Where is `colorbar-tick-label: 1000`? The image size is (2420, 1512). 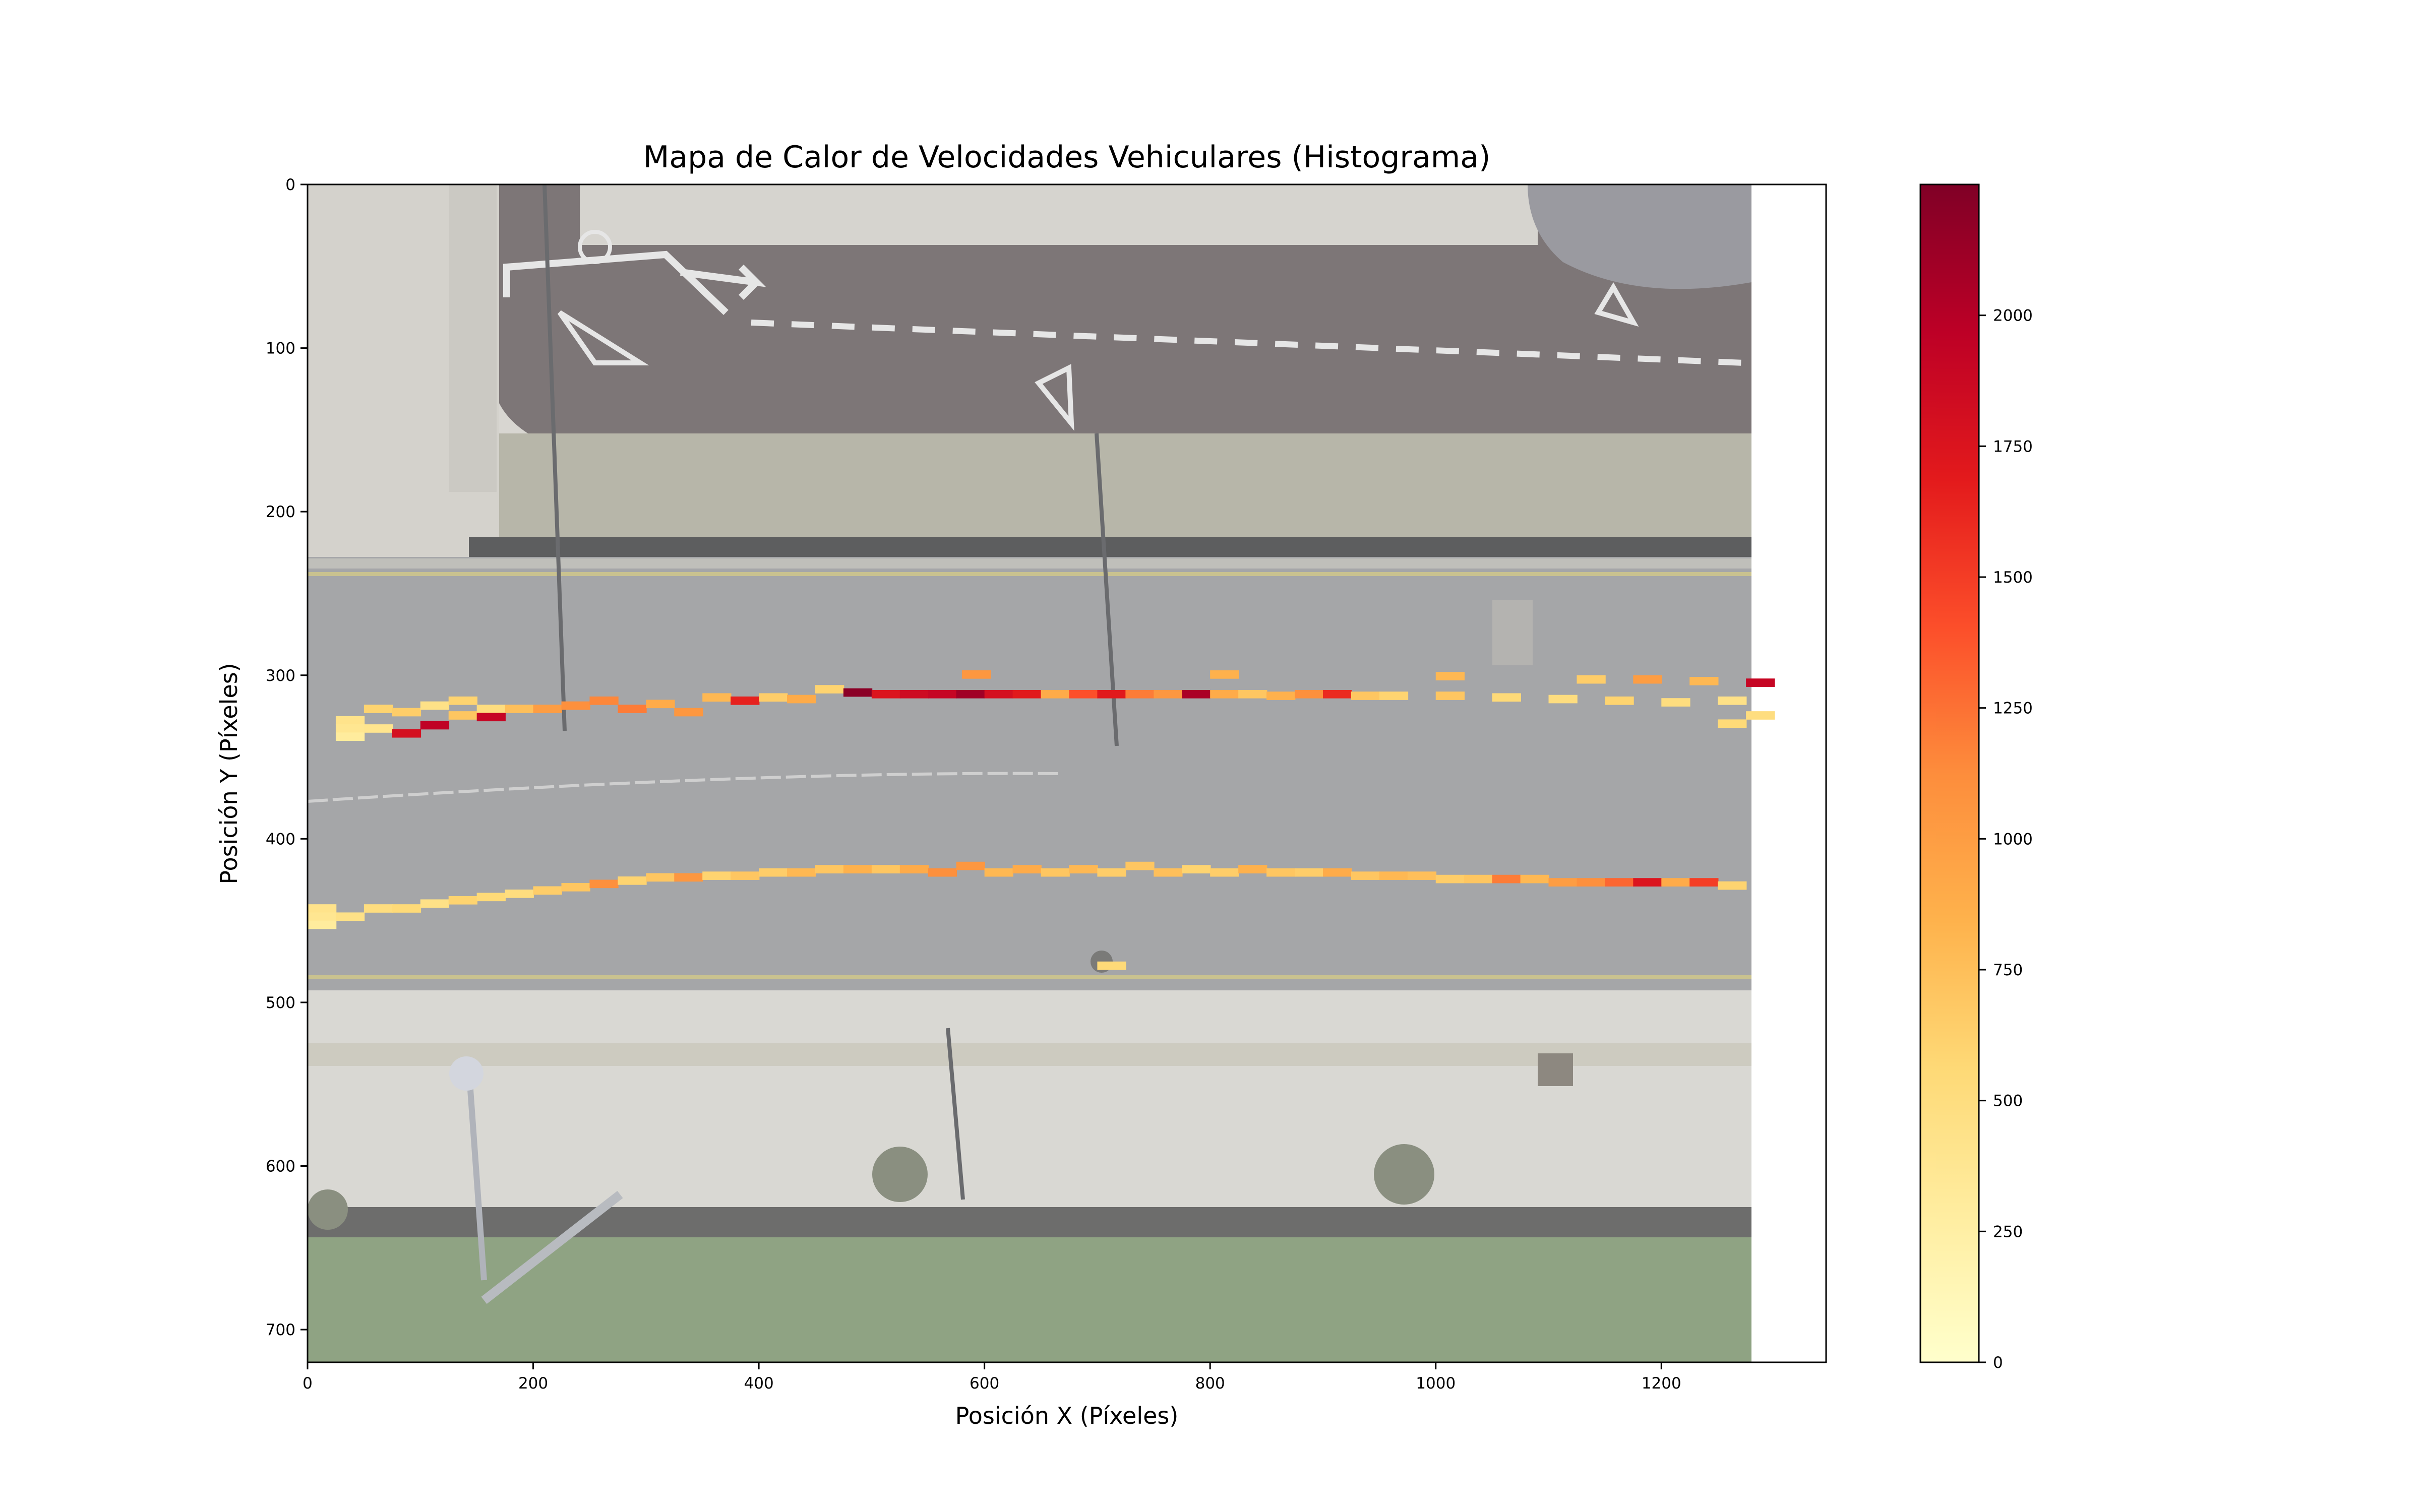 colorbar-tick-label: 1000 is located at coordinates (2013, 839).